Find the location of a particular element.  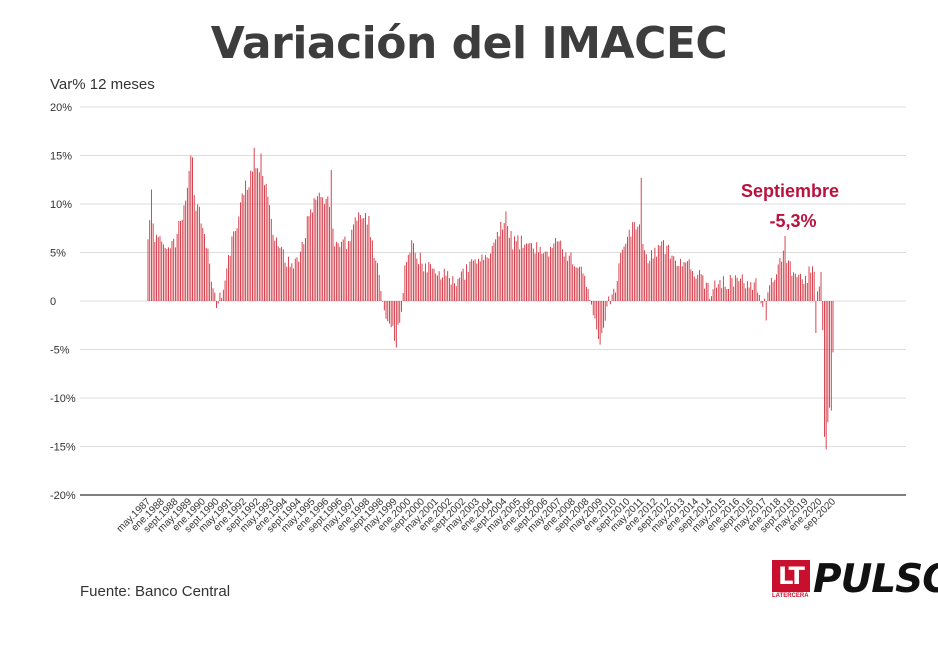

source-note: Fuente: Banco Central is located at coordinates (155, 591).